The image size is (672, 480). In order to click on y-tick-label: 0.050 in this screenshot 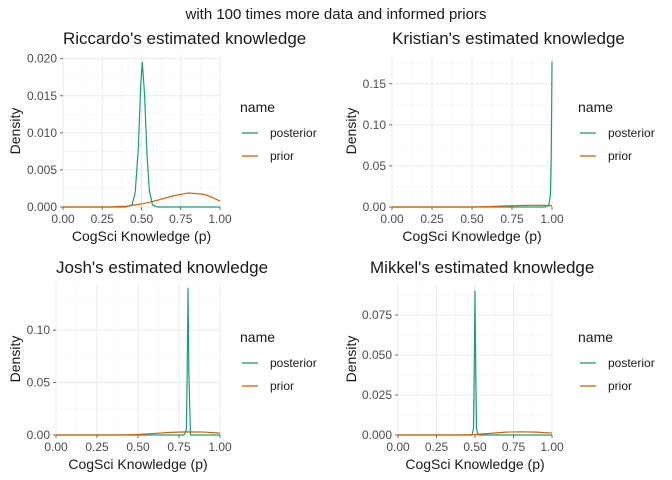, I will do `click(377, 355)`.